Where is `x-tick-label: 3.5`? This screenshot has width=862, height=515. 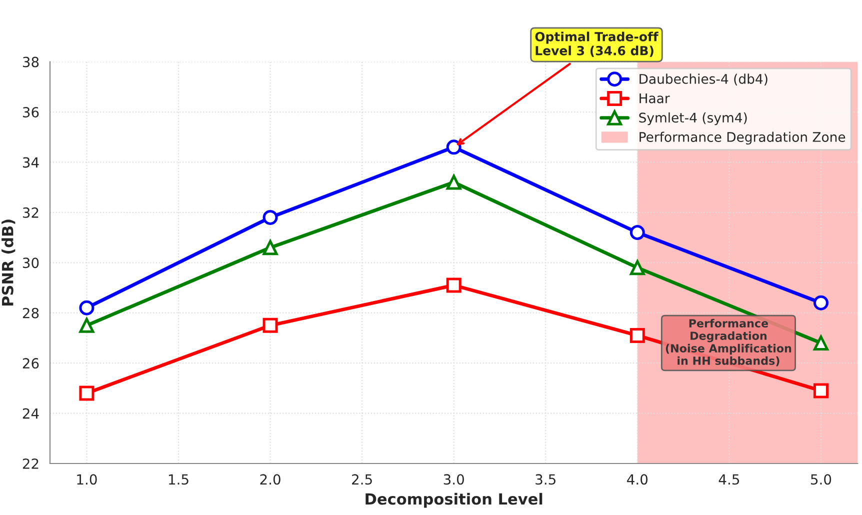 x-tick-label: 3.5 is located at coordinates (546, 479).